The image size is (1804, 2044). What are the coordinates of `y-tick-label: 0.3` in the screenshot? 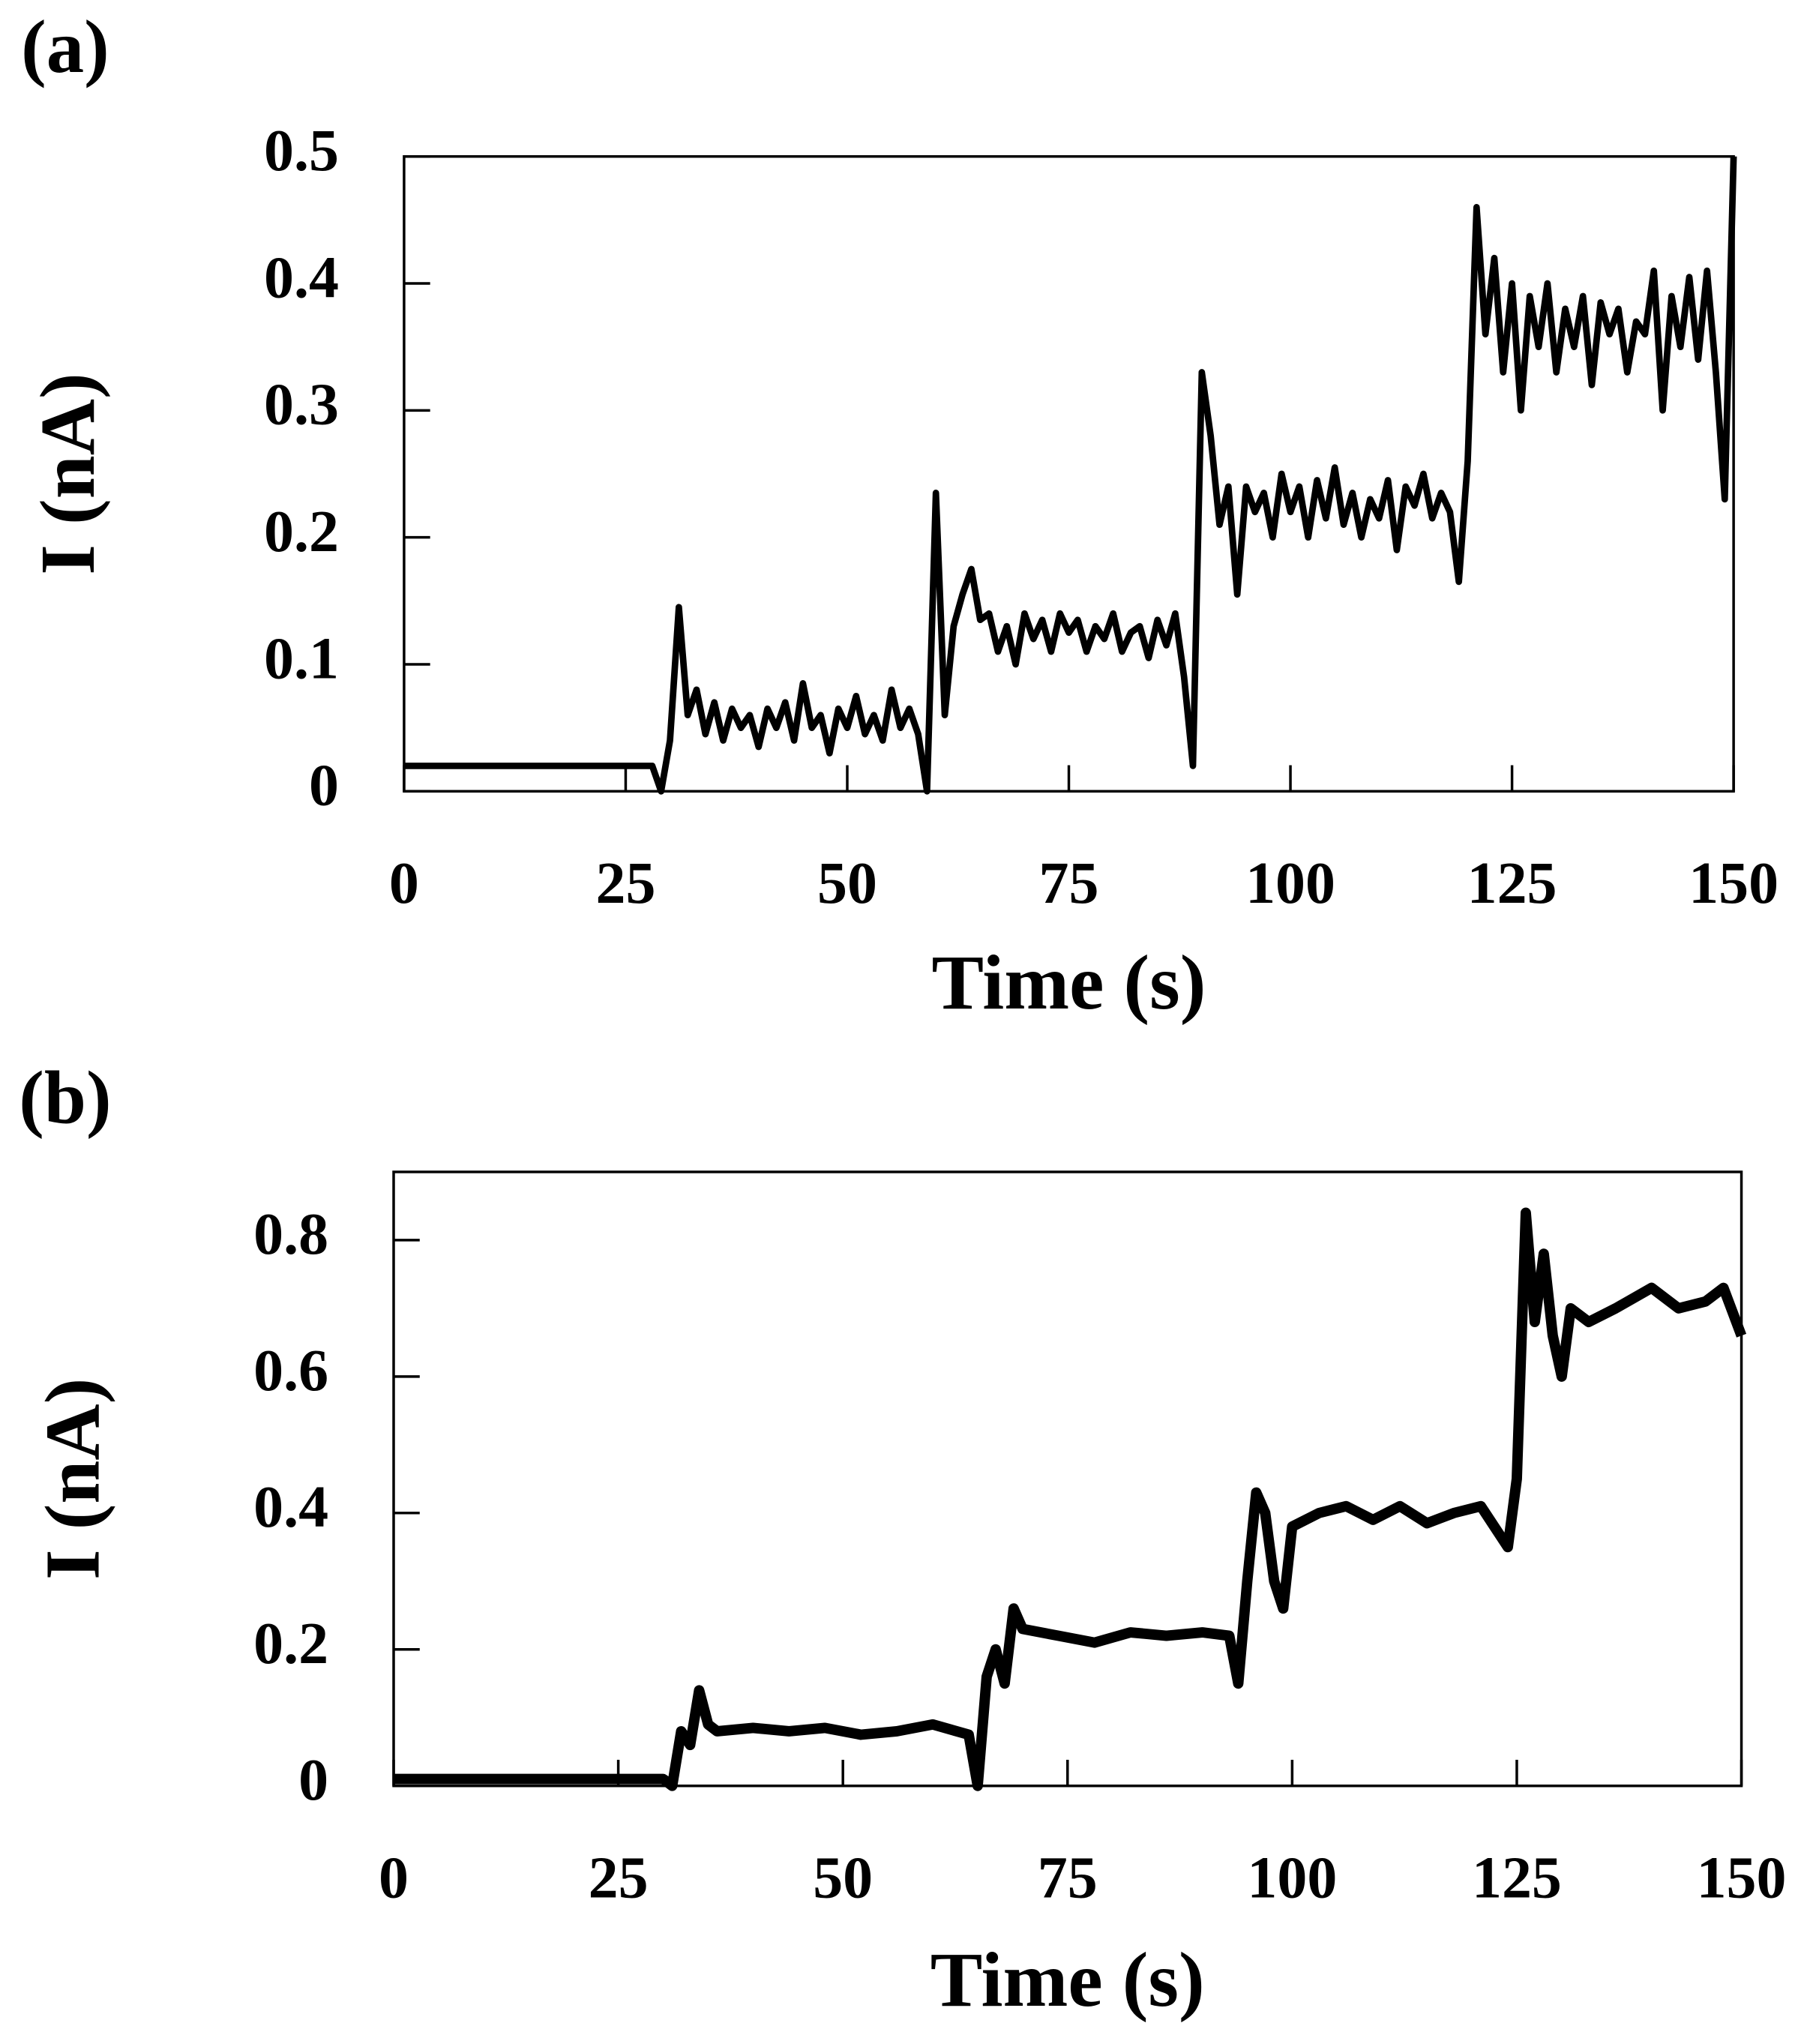 It's located at (301, 405).